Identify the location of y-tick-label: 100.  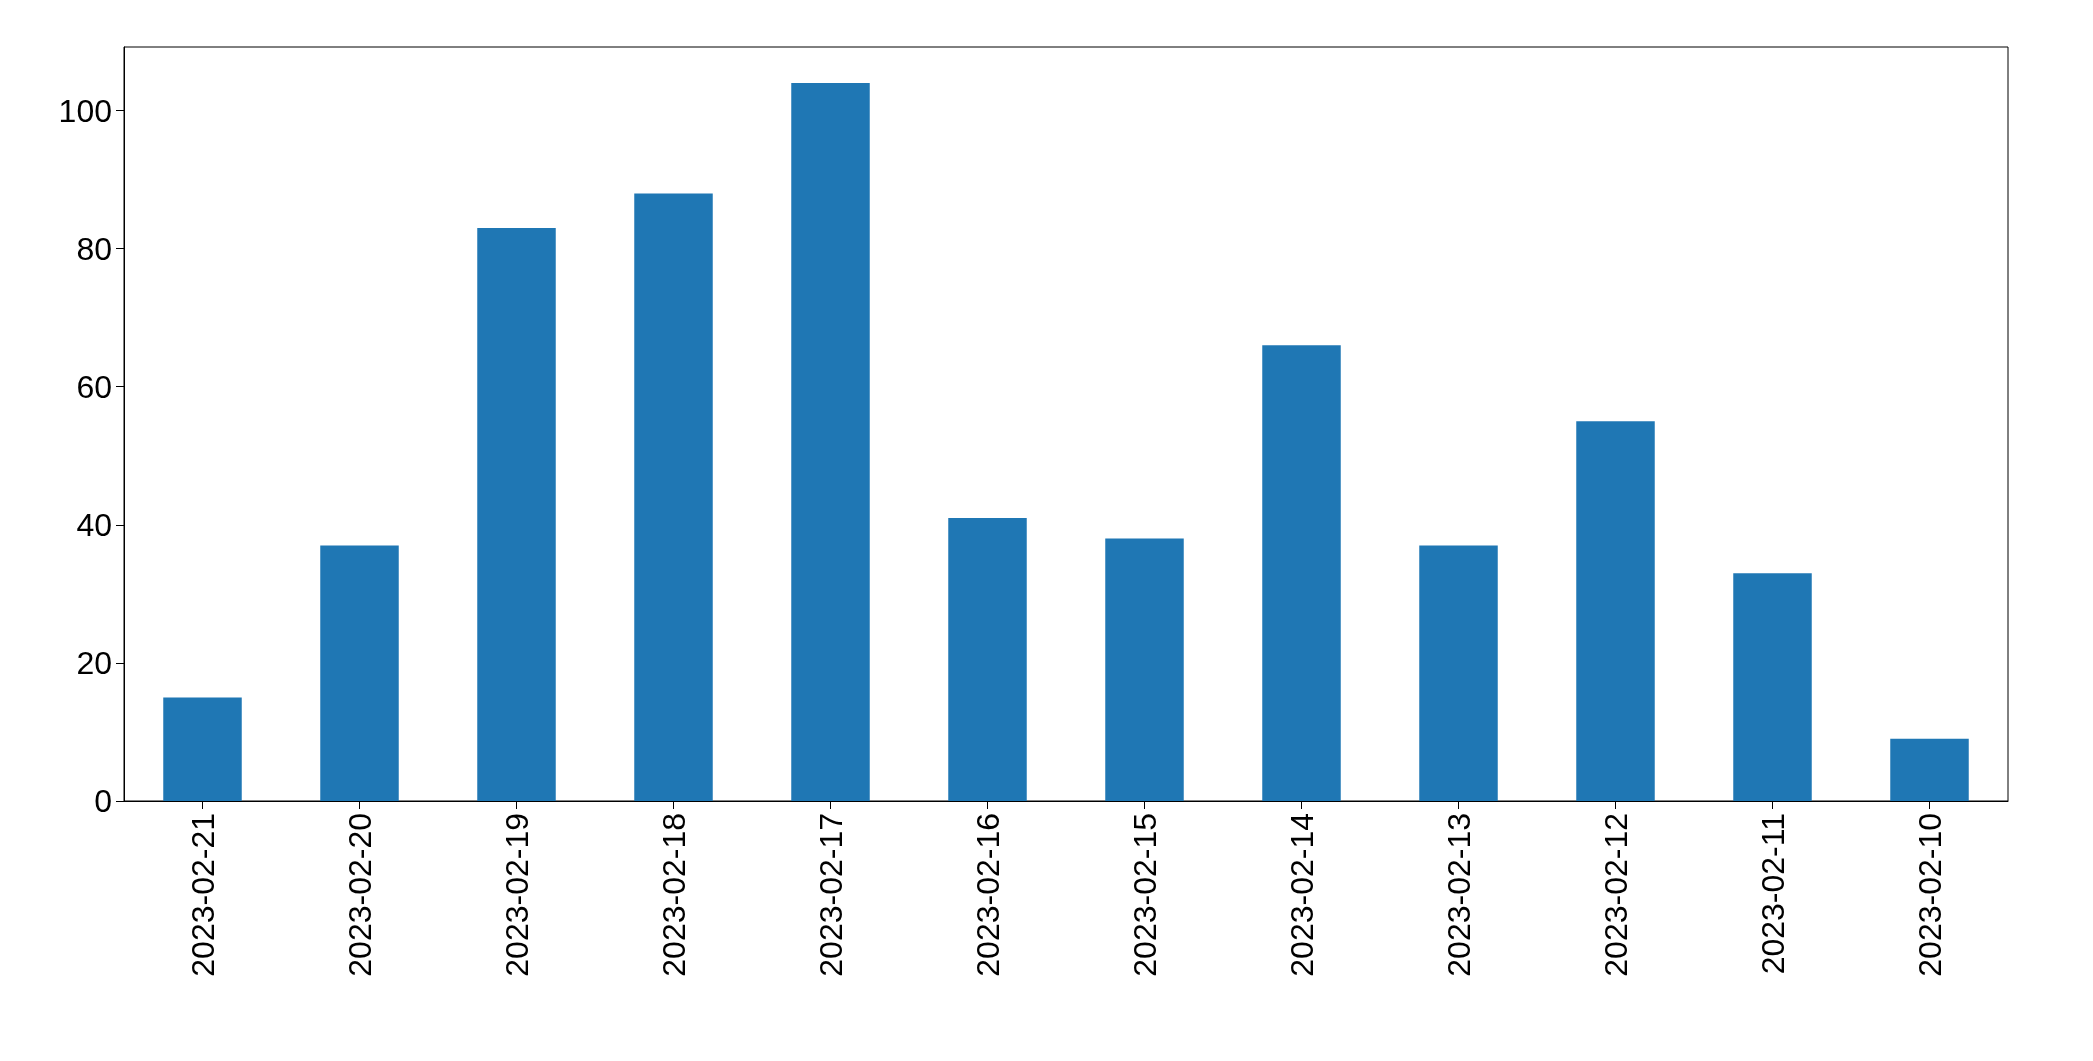
(85, 110).